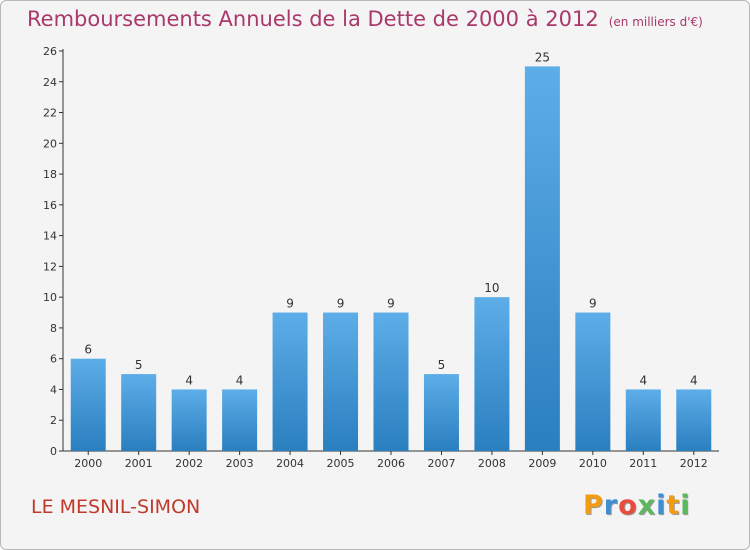 This screenshot has height=550, width=750. I want to click on y-tick-label: 2, so click(53, 420).